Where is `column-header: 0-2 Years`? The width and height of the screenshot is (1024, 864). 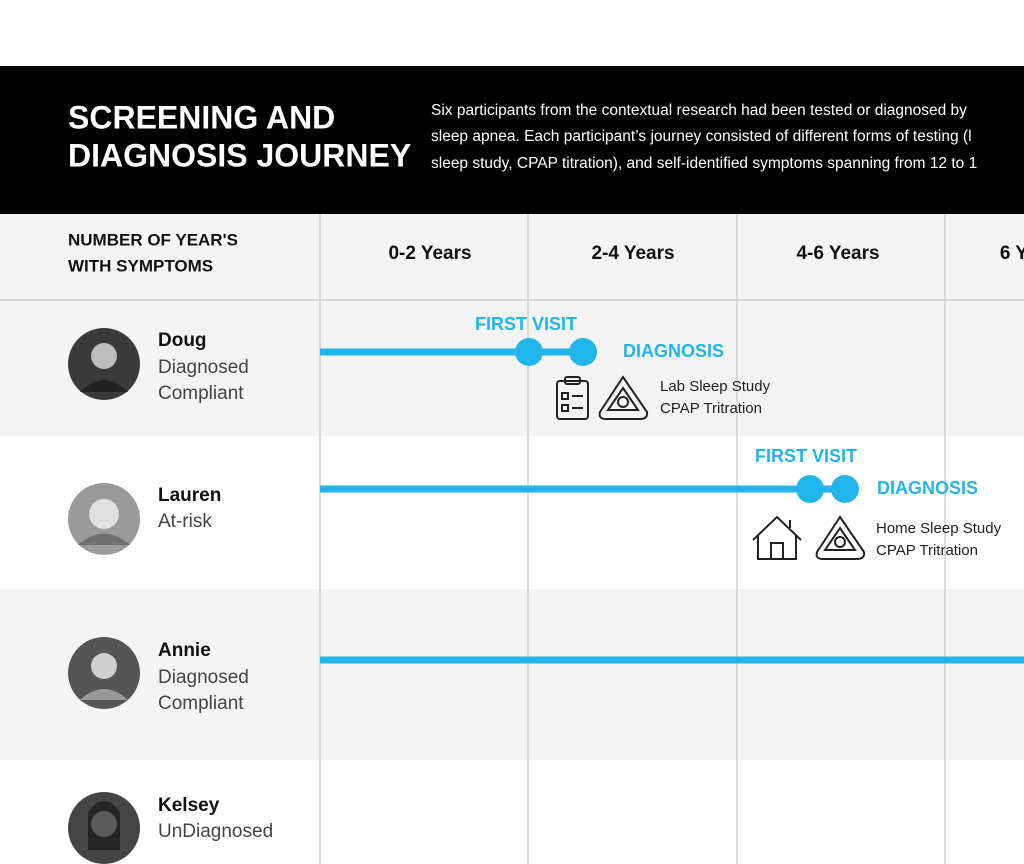 column-header: 0-2 Years is located at coordinates (429, 253).